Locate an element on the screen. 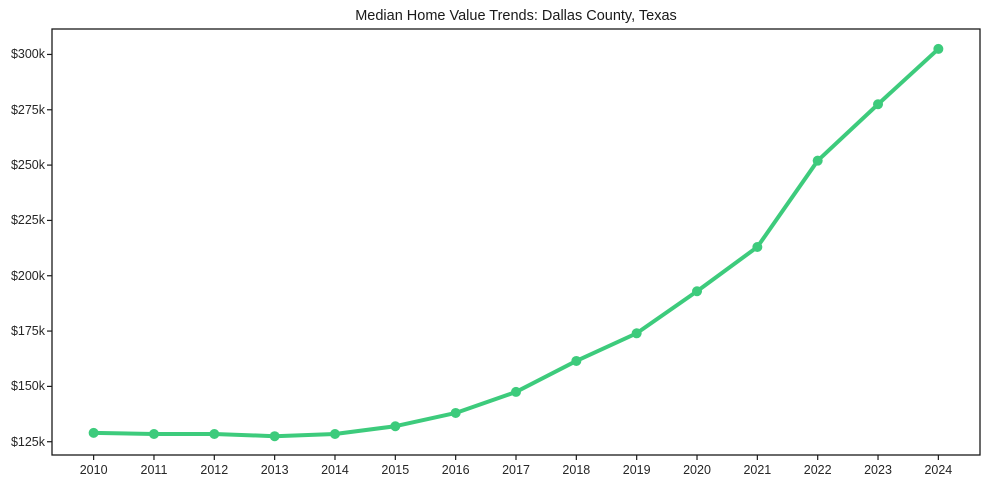 Image resolution: width=989 pixels, height=490 pixels. x-tick-label: 2010 is located at coordinates (93, 470).